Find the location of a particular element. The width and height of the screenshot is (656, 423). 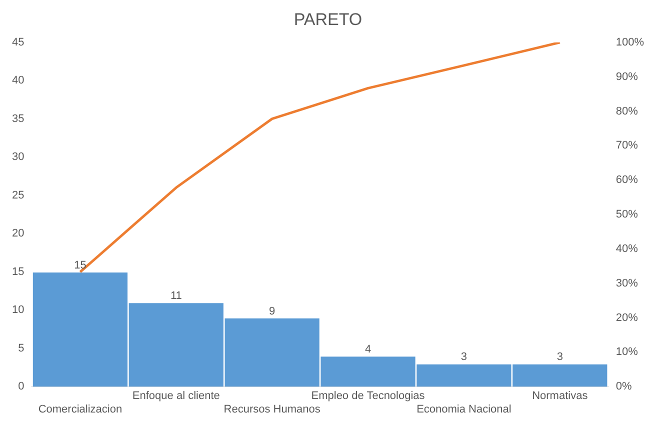

y2-tick-label: 80% is located at coordinates (627, 111).